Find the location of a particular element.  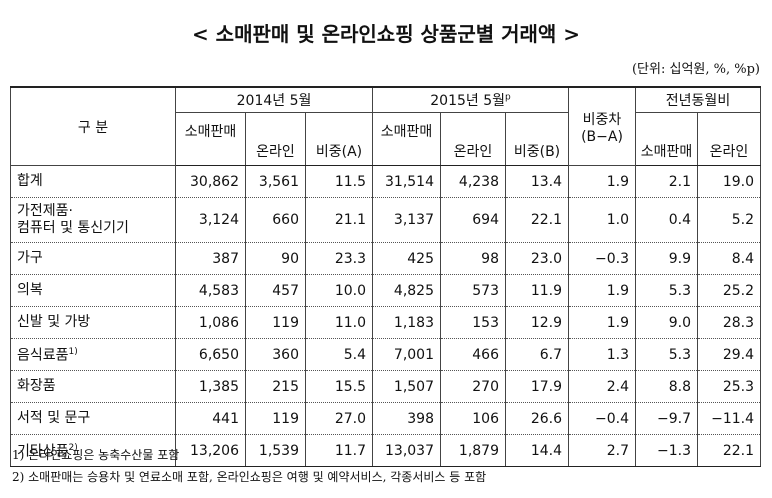

value-cell: 12.9 is located at coordinates (537, 322).